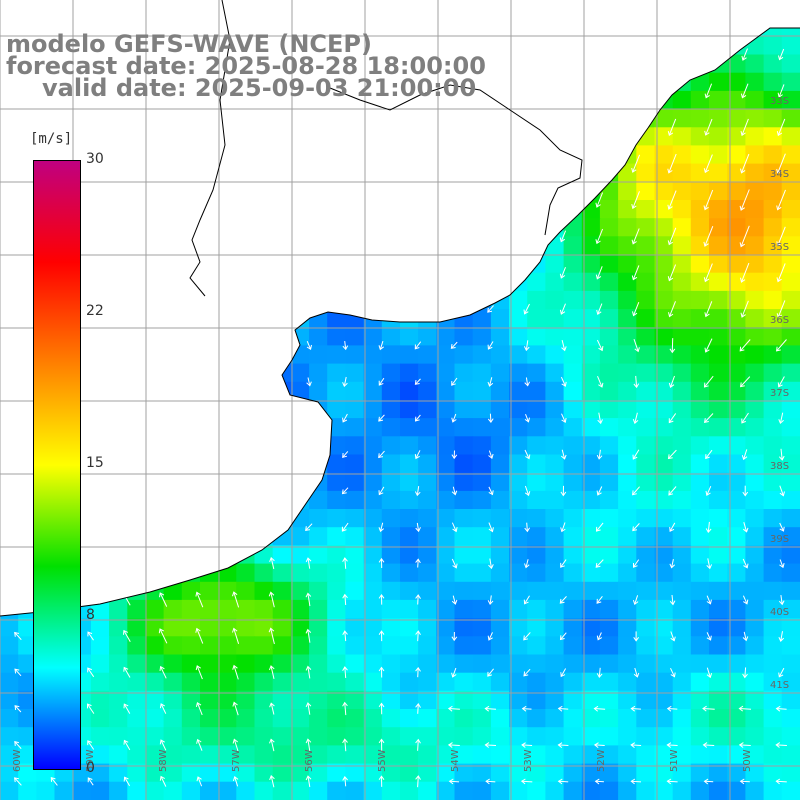  Describe the element at coordinates (455, 760) in the screenshot. I see `lon-label: 54W` at that location.